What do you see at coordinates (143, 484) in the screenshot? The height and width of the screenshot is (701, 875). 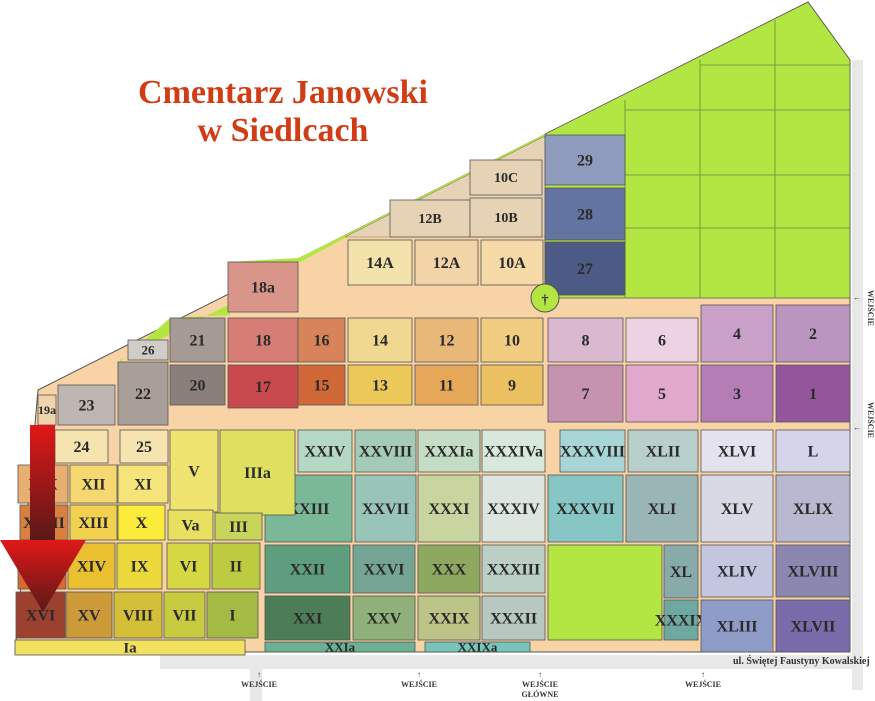 I see `section-xi: XI` at bounding box center [143, 484].